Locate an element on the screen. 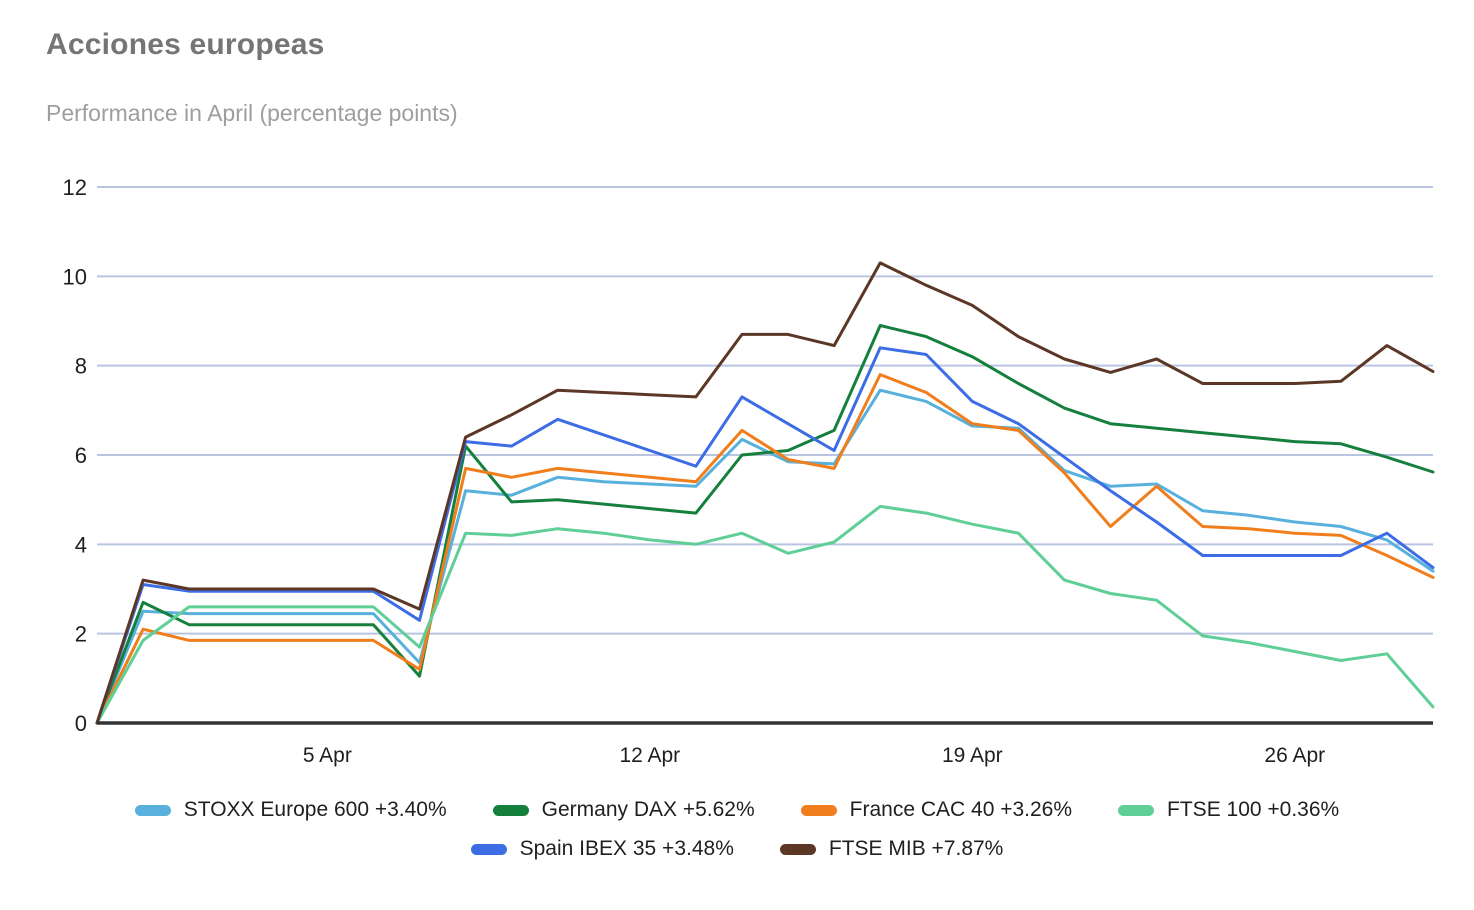 The height and width of the screenshot is (910, 1474). x-tick-label: 5 Apr is located at coordinates (327, 755).